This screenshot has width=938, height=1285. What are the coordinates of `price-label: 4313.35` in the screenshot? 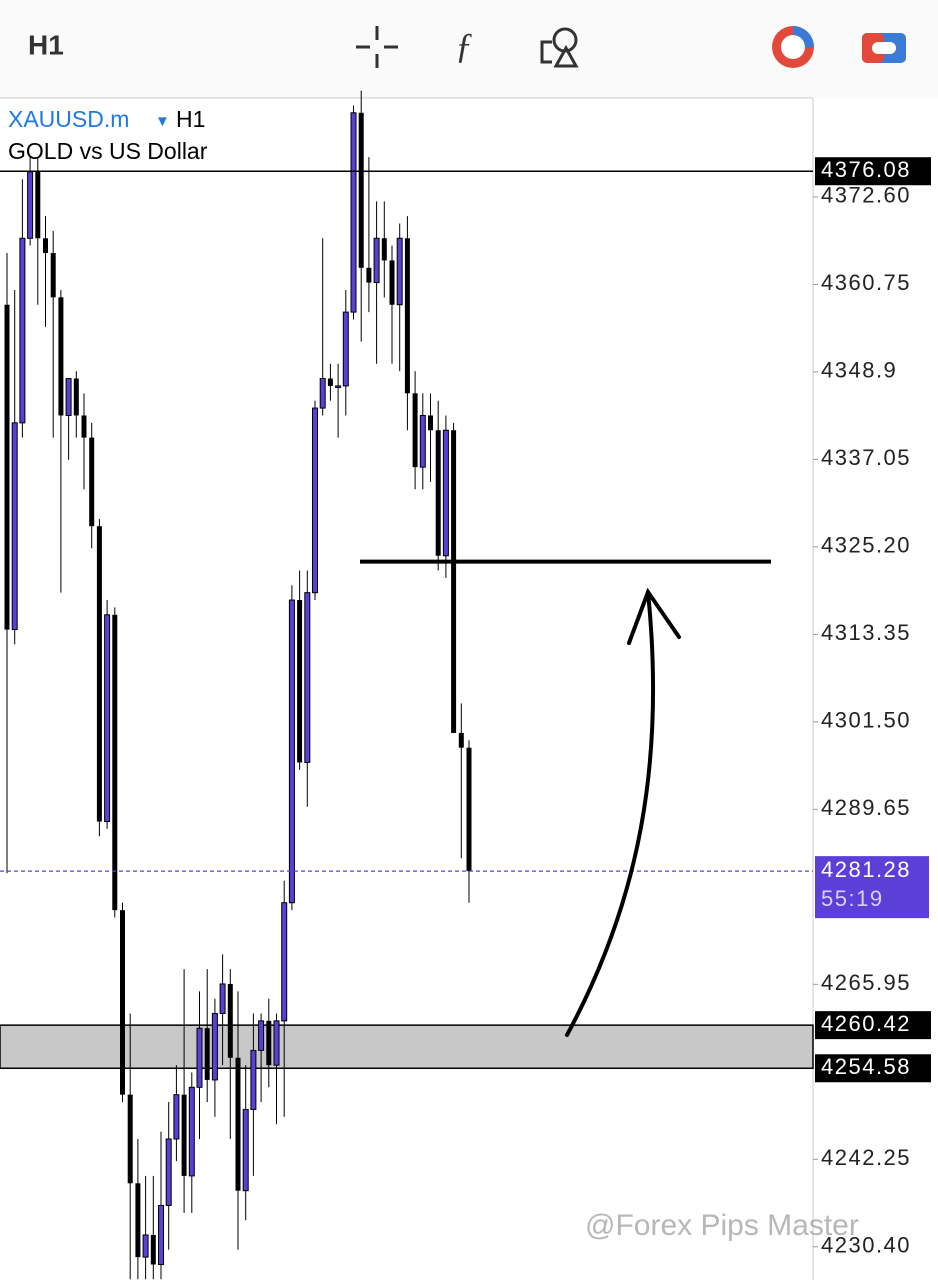 It's located at (866, 632).